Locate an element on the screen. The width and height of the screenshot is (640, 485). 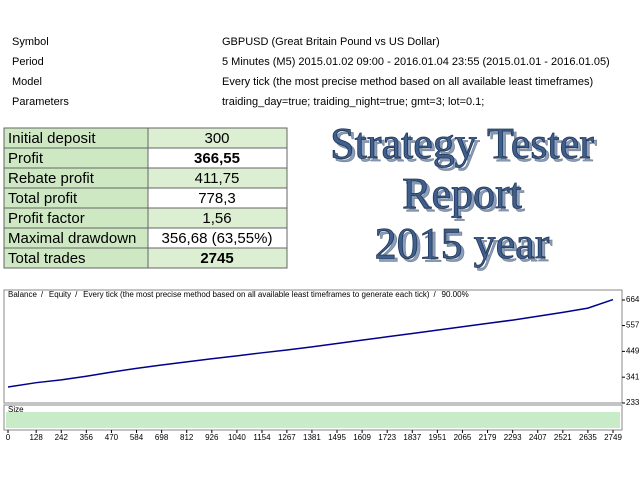
row-value: 300 is located at coordinates (216, 138).